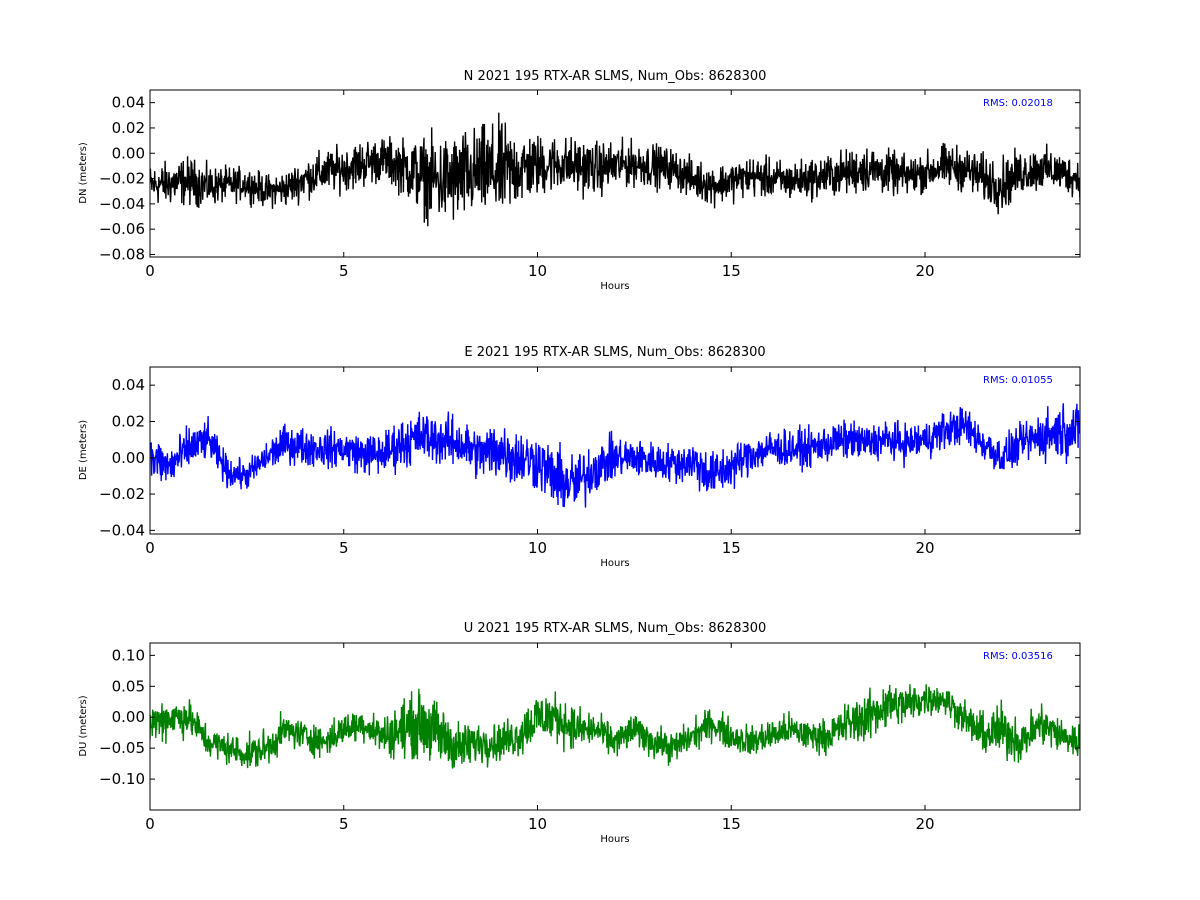 Image resolution: width=1200 pixels, height=900 pixels. Describe the element at coordinates (83, 725) in the screenshot. I see `y-axis-label: DU (meters)` at that location.